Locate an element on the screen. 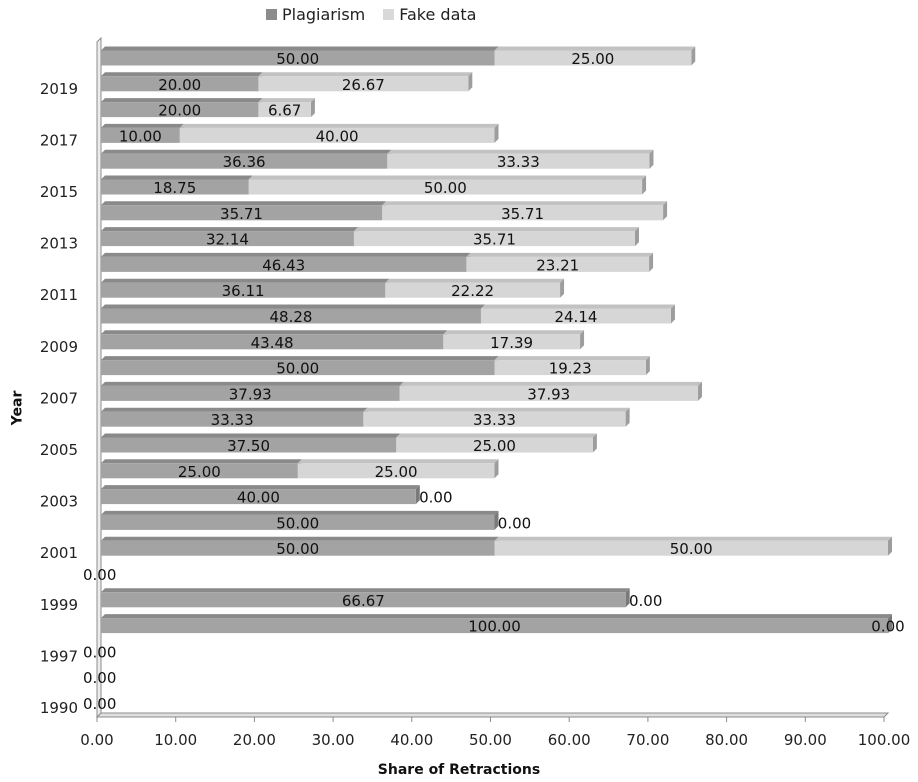 This screenshot has width=918, height=782. data-label-fake-data: 50.00 is located at coordinates (445, 188).